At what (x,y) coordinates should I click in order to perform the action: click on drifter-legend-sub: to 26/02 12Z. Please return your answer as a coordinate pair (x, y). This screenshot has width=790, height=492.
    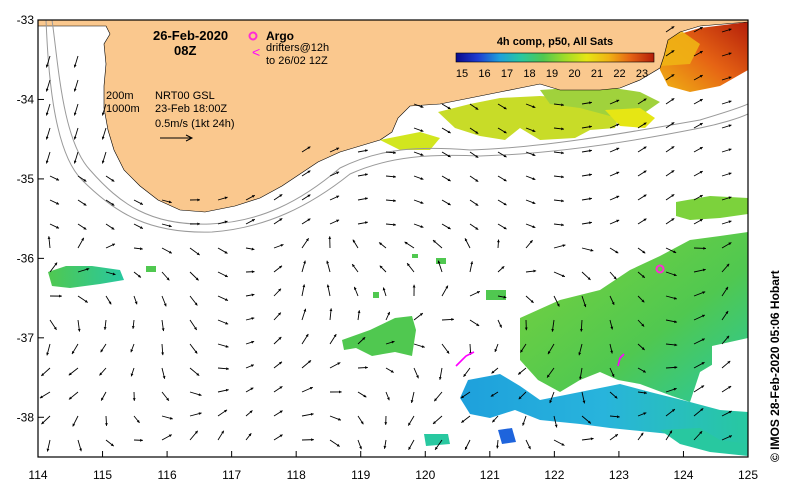
    Looking at the image, I should click on (297, 61).